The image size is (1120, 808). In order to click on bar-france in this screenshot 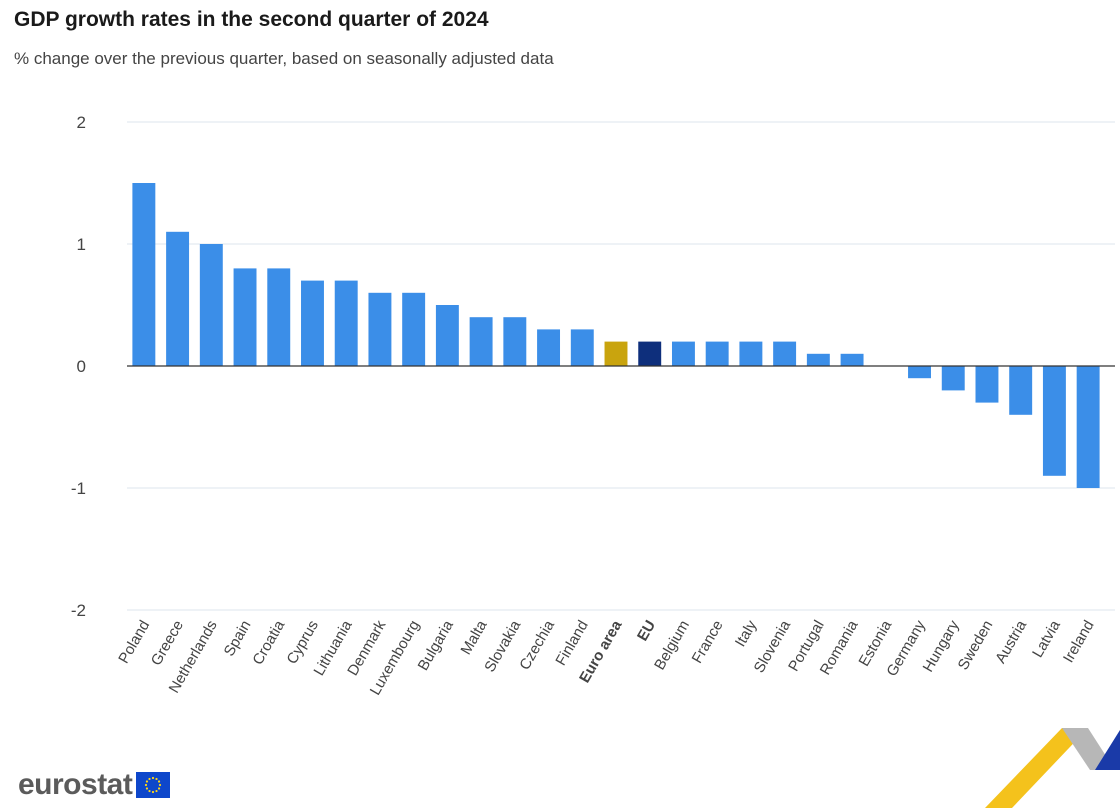, I will do `click(717, 353)`.